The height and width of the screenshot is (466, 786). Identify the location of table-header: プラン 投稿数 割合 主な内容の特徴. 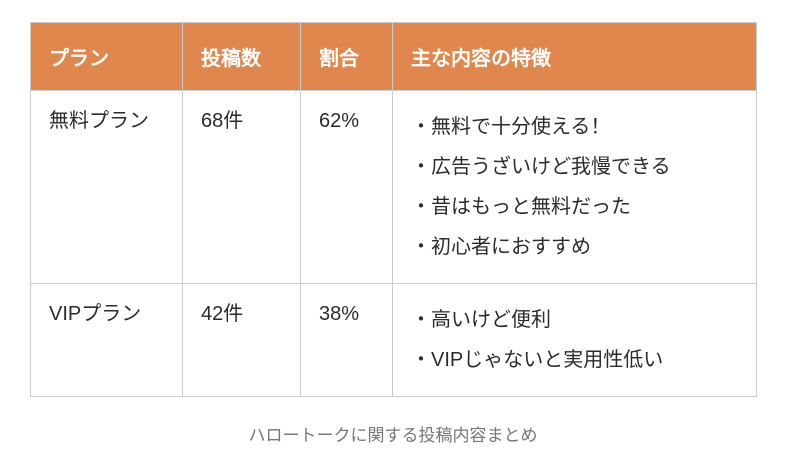
(393, 56).